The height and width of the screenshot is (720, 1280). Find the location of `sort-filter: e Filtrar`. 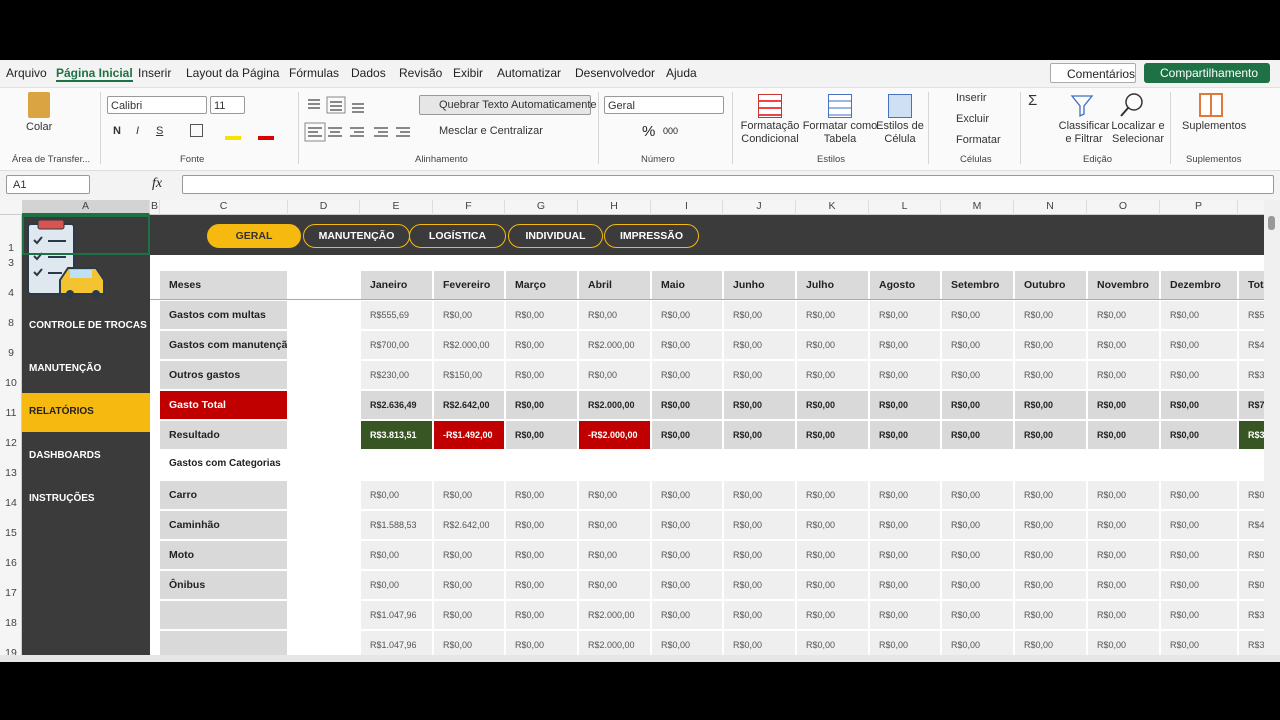

sort-filter: e Filtrar is located at coordinates (1084, 139).